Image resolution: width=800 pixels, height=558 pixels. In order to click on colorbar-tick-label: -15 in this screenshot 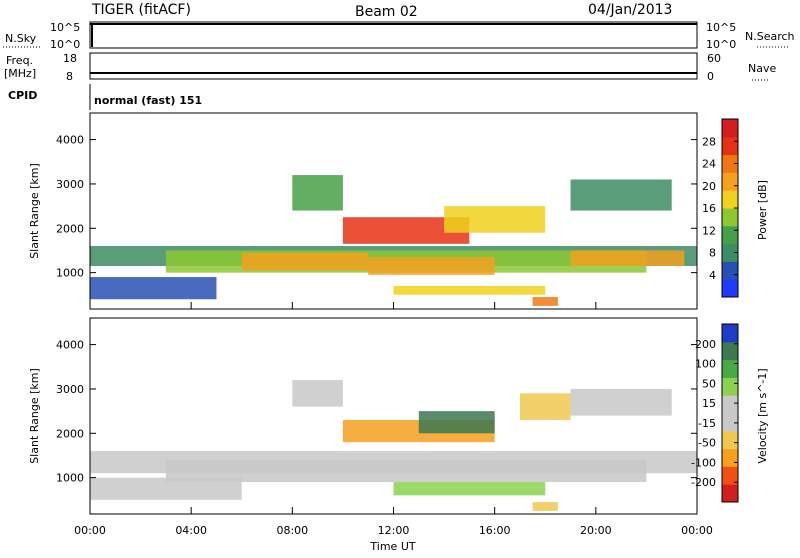, I will do `click(707, 423)`.